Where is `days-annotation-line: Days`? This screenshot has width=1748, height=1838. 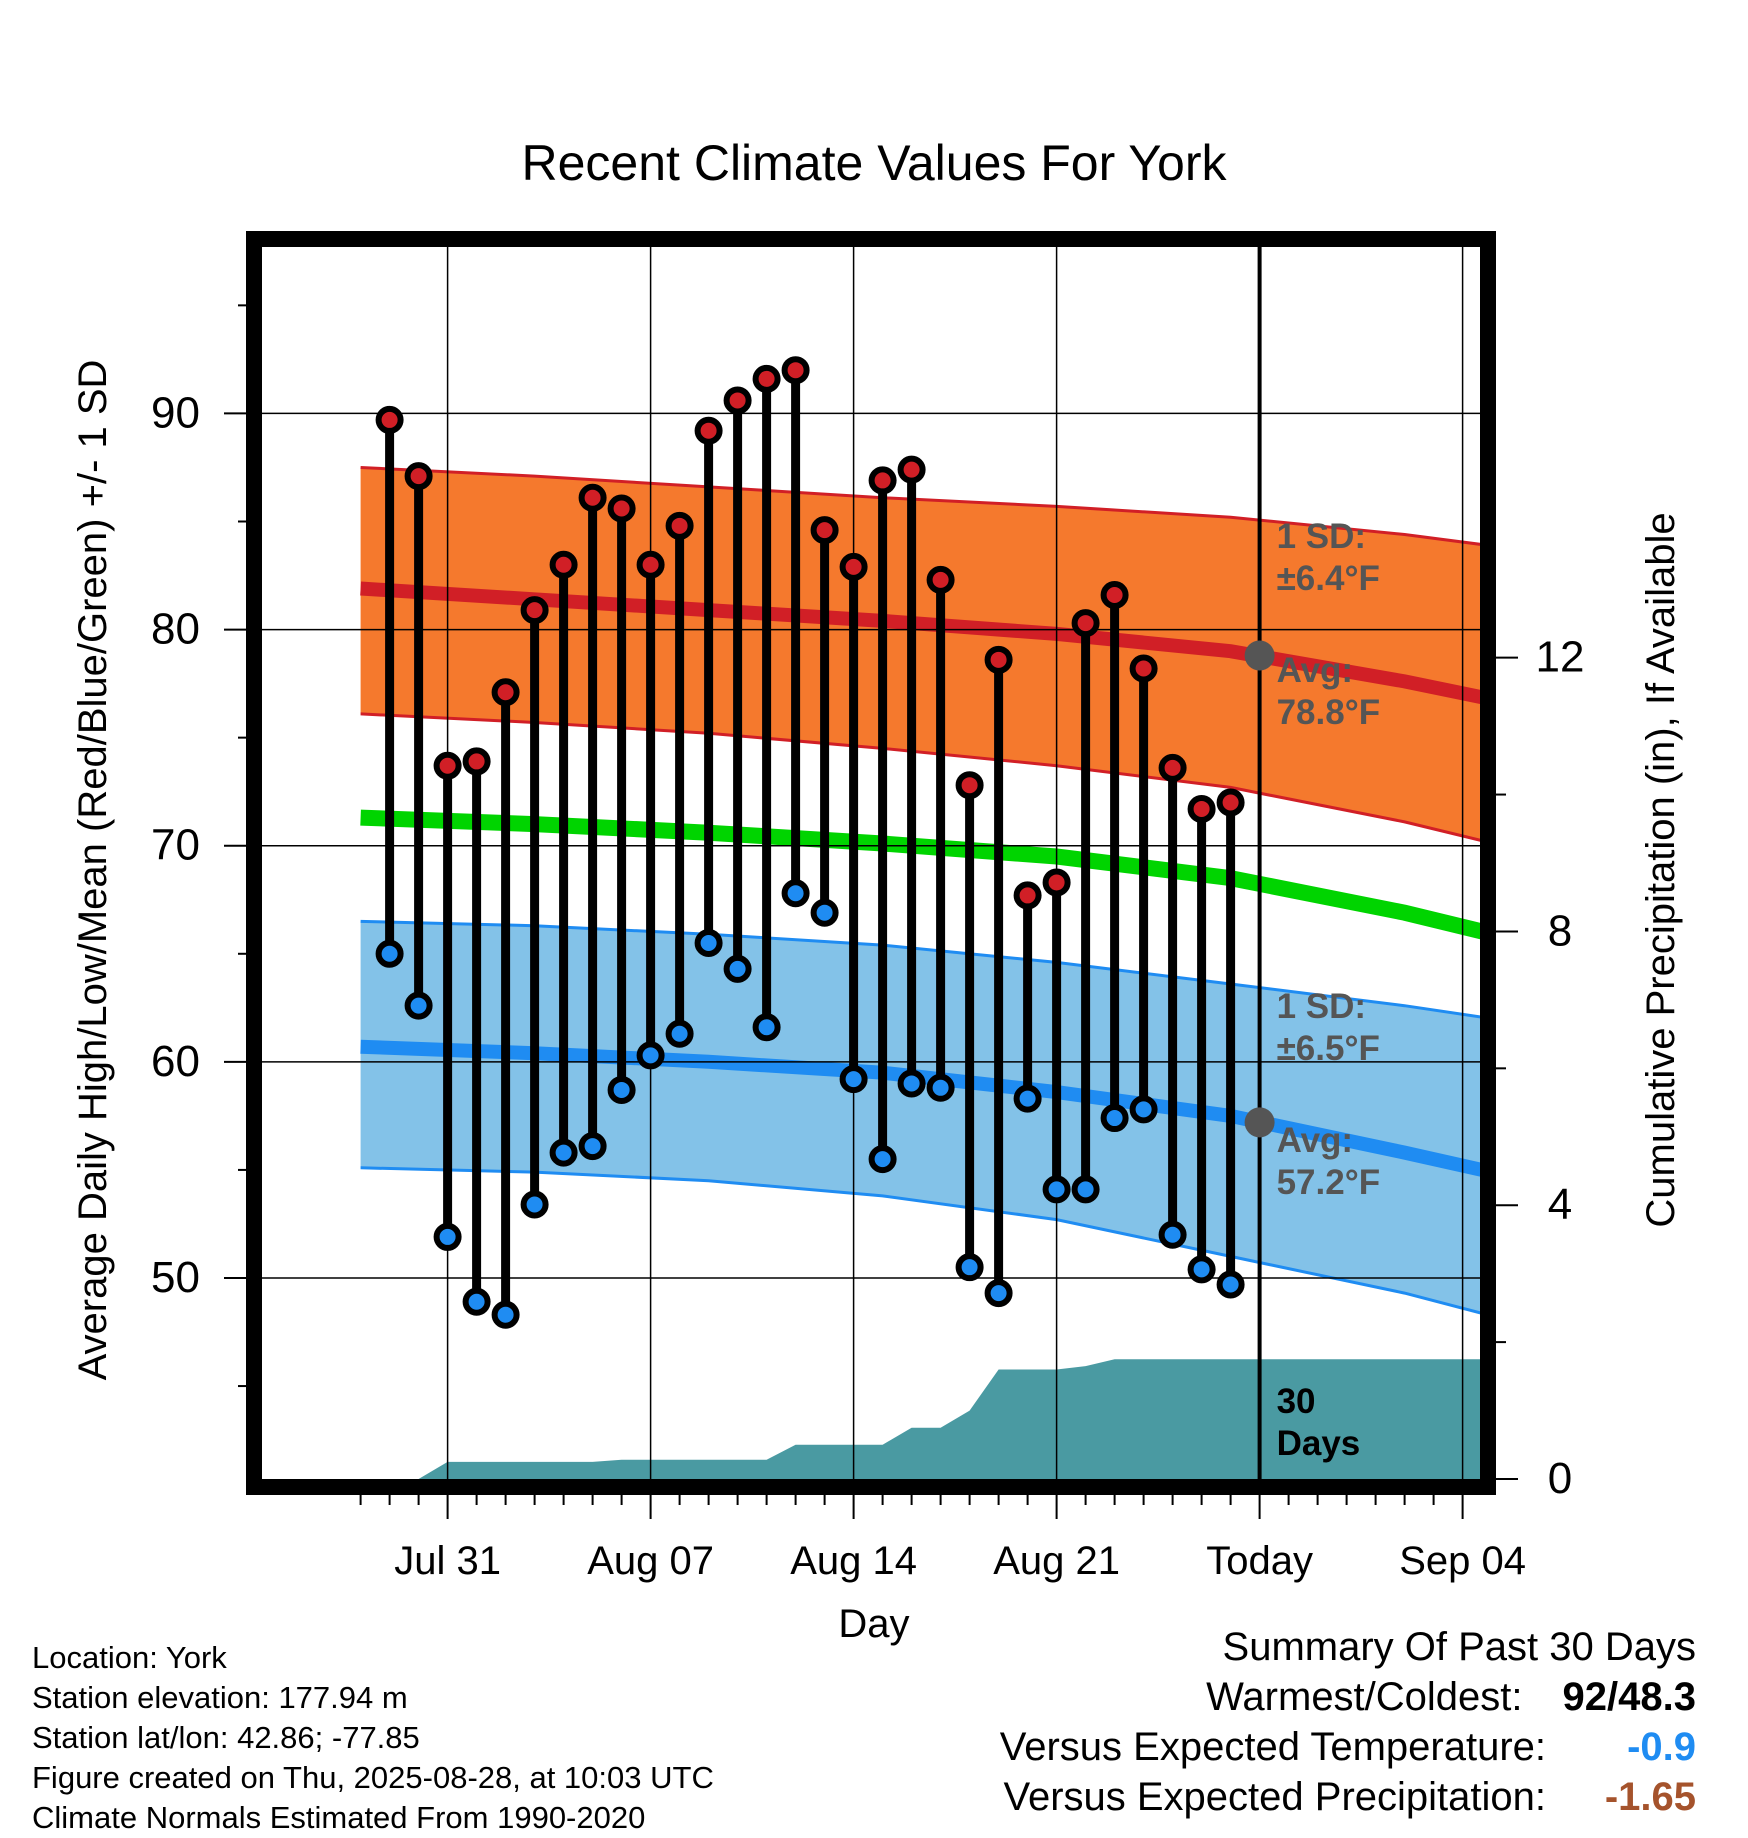 days-annotation-line: Days is located at coordinates (1319, 1443).